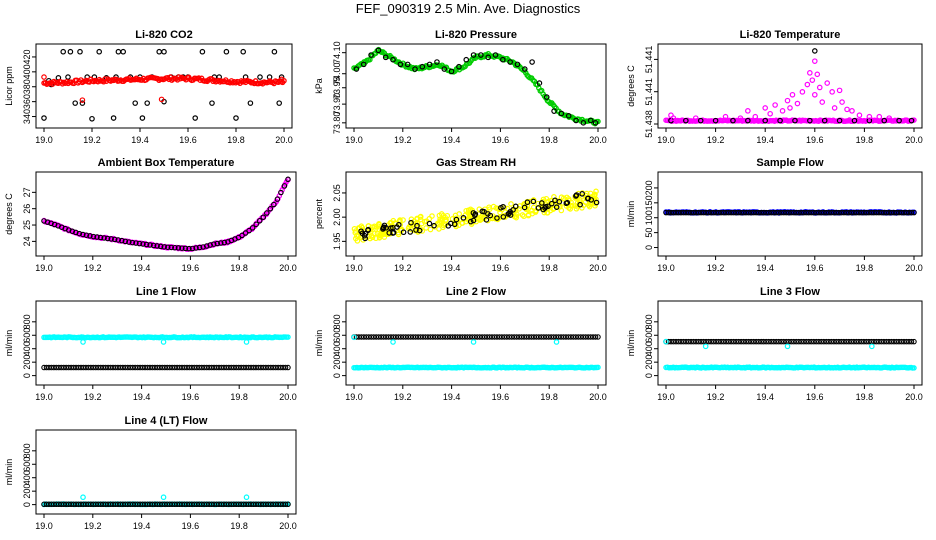  I want to click on chart-title: Sample Flow, so click(790, 163).